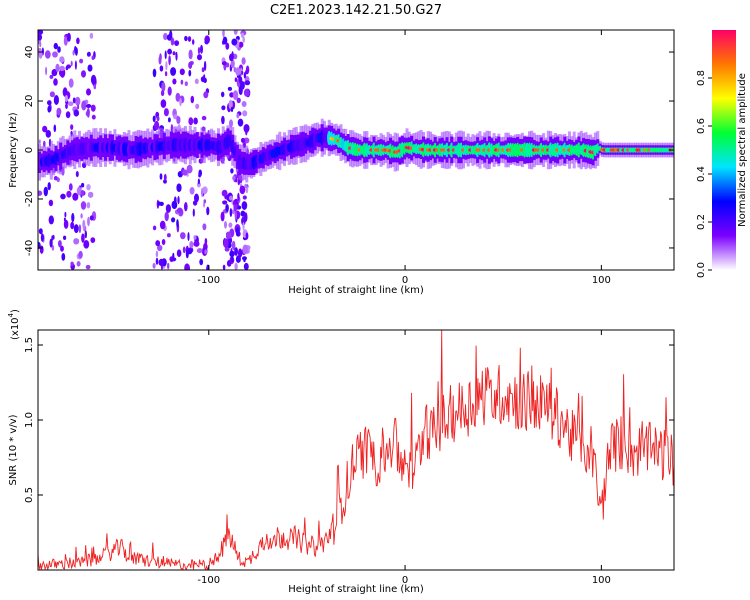  Describe the element at coordinates (29, 52) in the screenshot. I see `y-tick-label: 40` at that location.